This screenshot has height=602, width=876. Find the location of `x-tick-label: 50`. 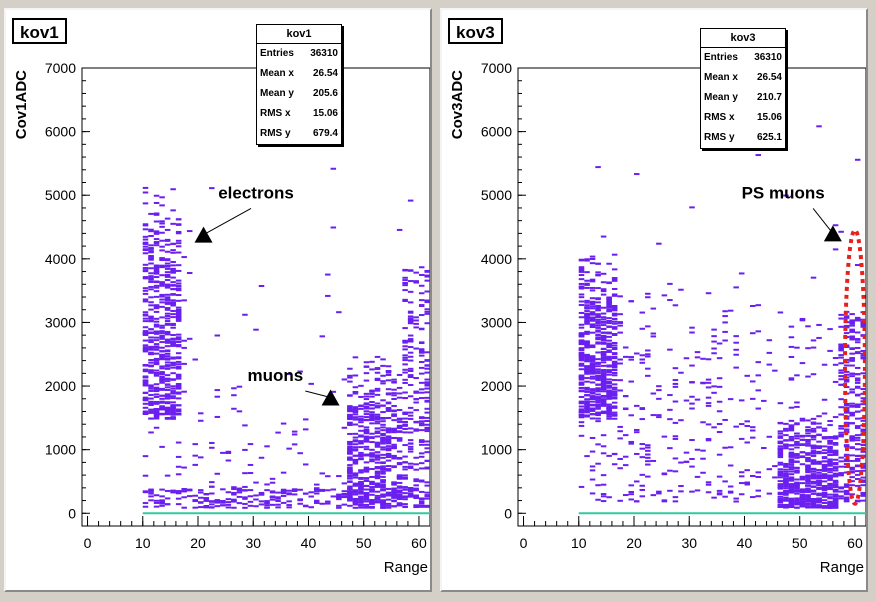

x-tick-label: 50 is located at coordinates (364, 543).